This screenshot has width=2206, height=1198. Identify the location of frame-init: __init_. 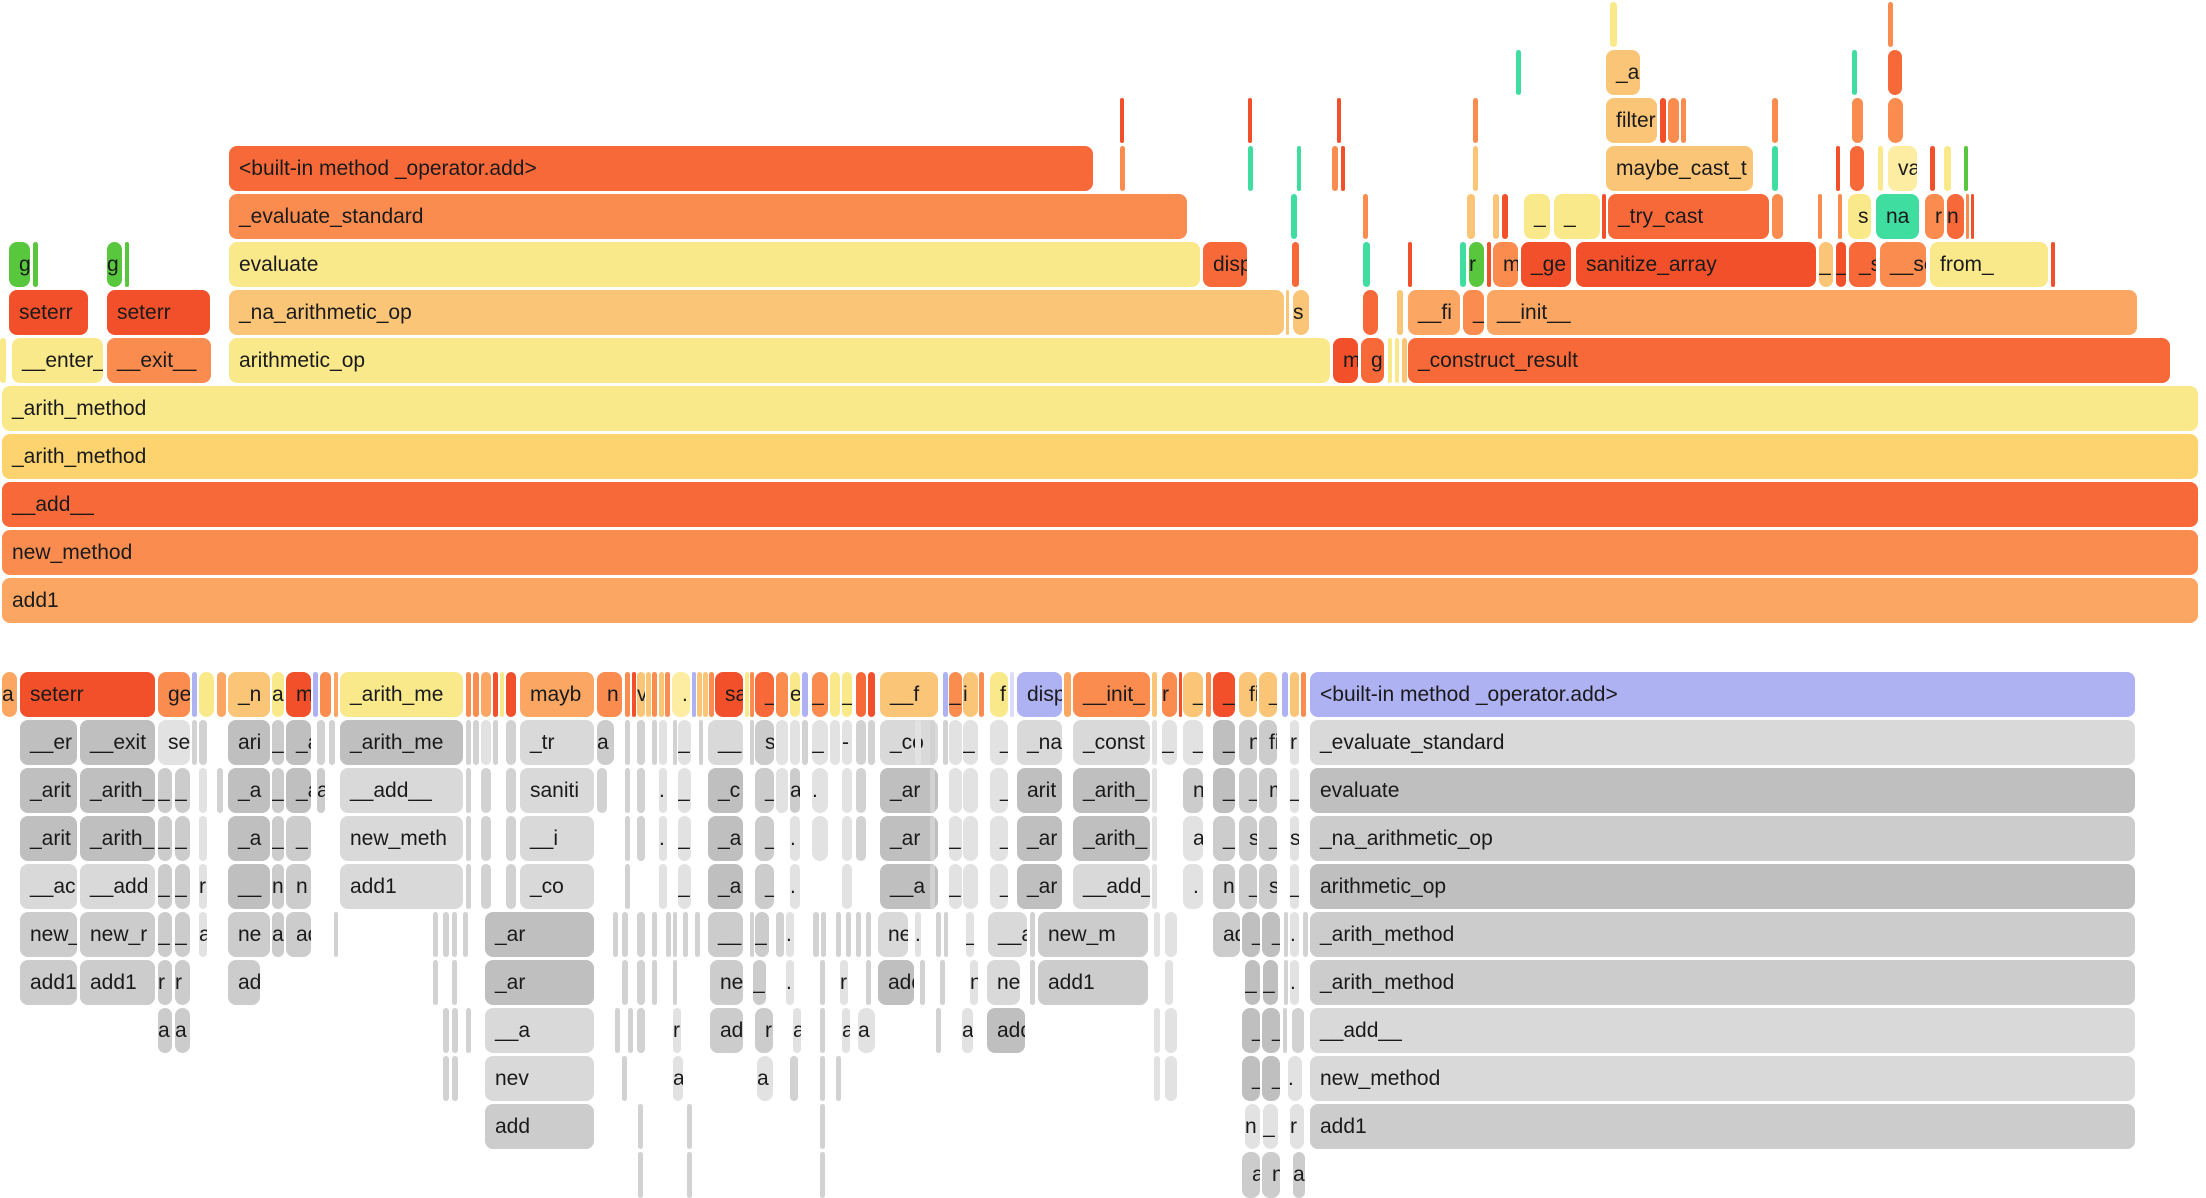
(1111, 694).